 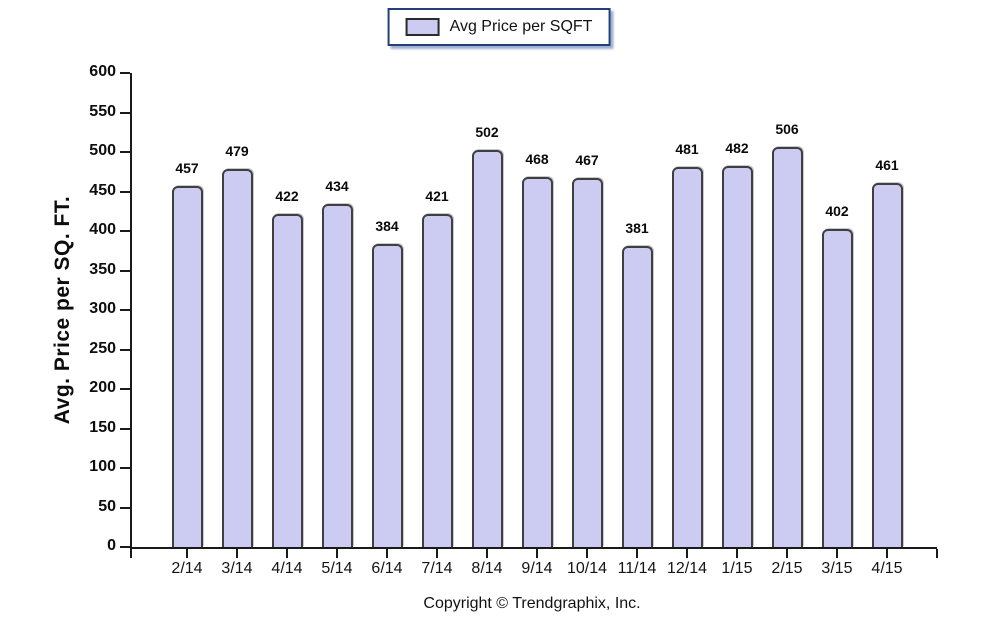 What do you see at coordinates (337, 568) in the screenshot?
I see `x-tick-label: 5/14` at bounding box center [337, 568].